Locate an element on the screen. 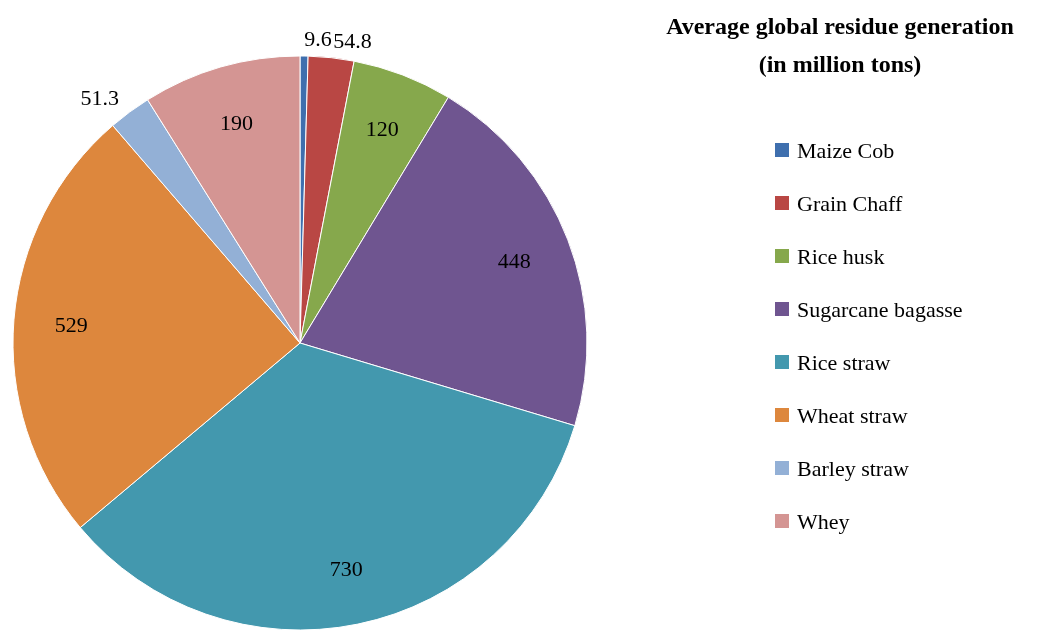  legend-label: Sugarcane bagasse is located at coordinates (880, 309).